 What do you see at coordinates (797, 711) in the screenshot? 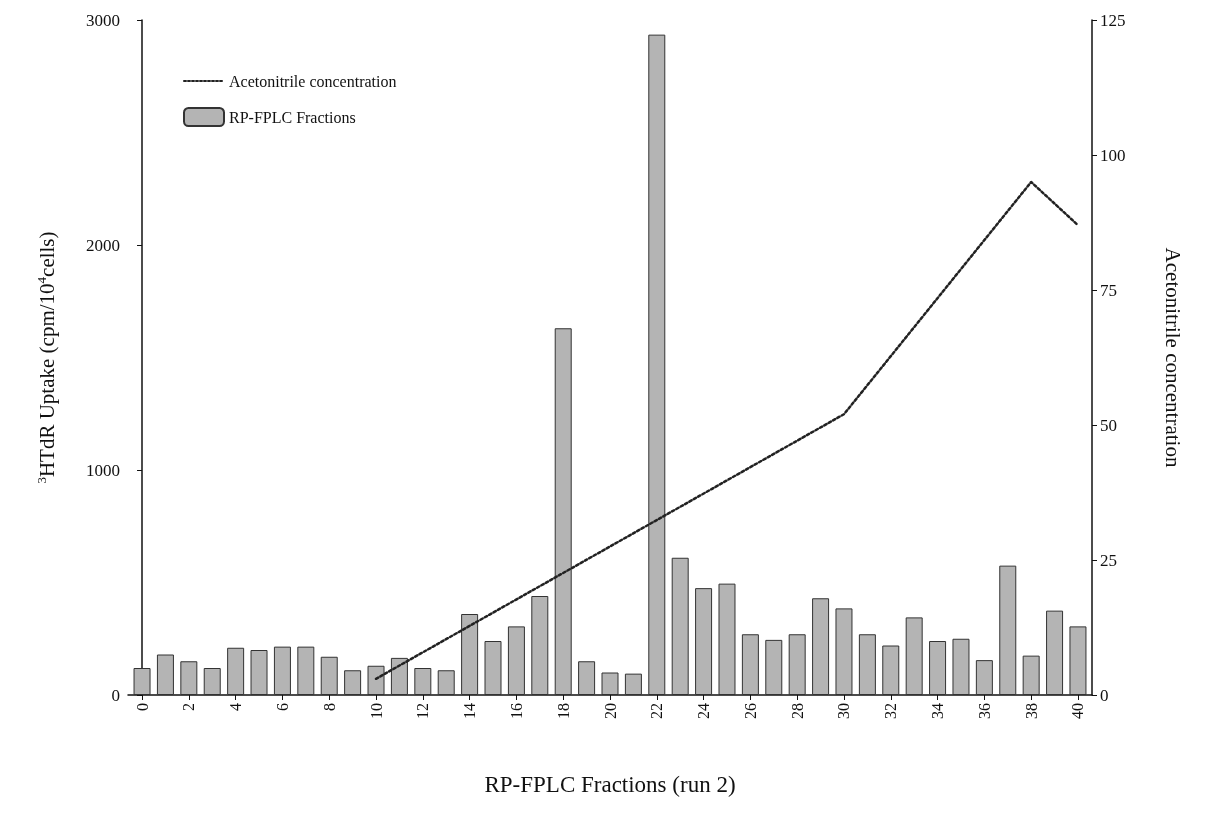
I see `x-tick-label: 28` at bounding box center [797, 711].